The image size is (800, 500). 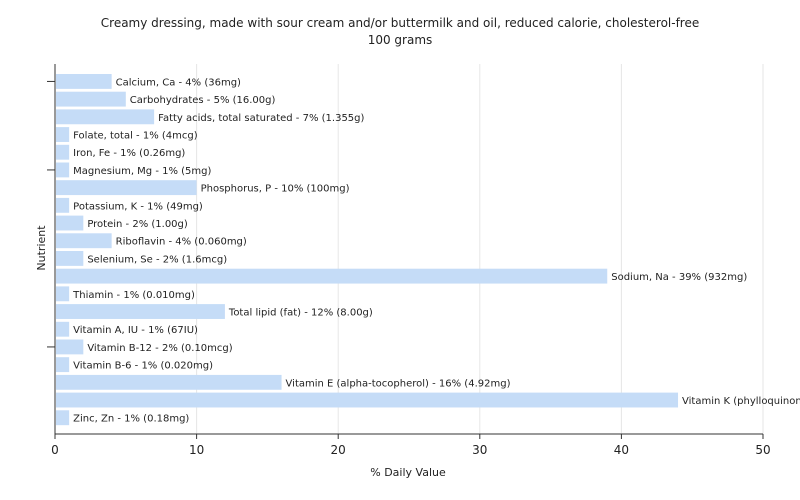 I want to click on bar-label: Riboflavin - 4% (0.060mg), so click(x=181, y=242).